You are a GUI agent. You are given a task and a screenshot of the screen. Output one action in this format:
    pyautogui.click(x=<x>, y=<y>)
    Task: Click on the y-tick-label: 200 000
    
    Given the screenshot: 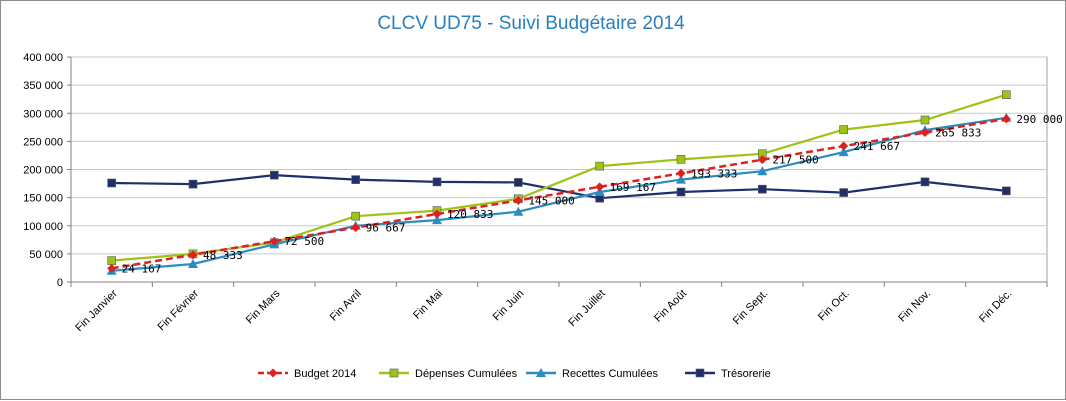 What is the action you would take?
    pyautogui.click(x=43, y=171)
    